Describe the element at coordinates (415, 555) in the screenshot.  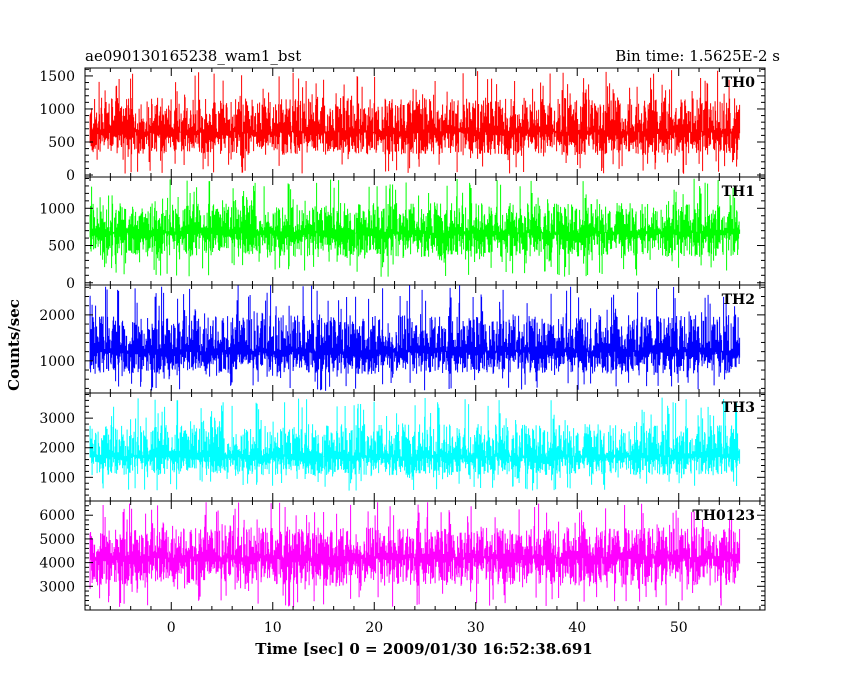
I see `series-line-th0123` at that location.